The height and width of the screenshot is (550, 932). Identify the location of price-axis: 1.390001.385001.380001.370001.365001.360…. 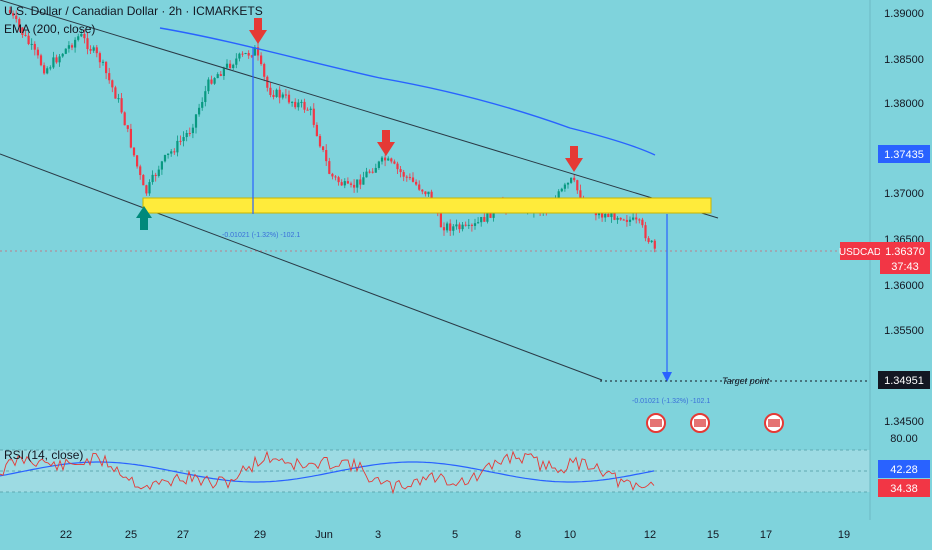
(904, 218).